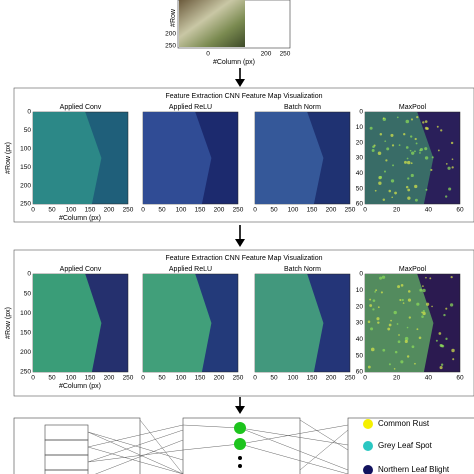 The image size is (474, 474). What do you see at coordinates (240, 458) in the screenshot?
I see `ellipsis-dot` at bounding box center [240, 458].